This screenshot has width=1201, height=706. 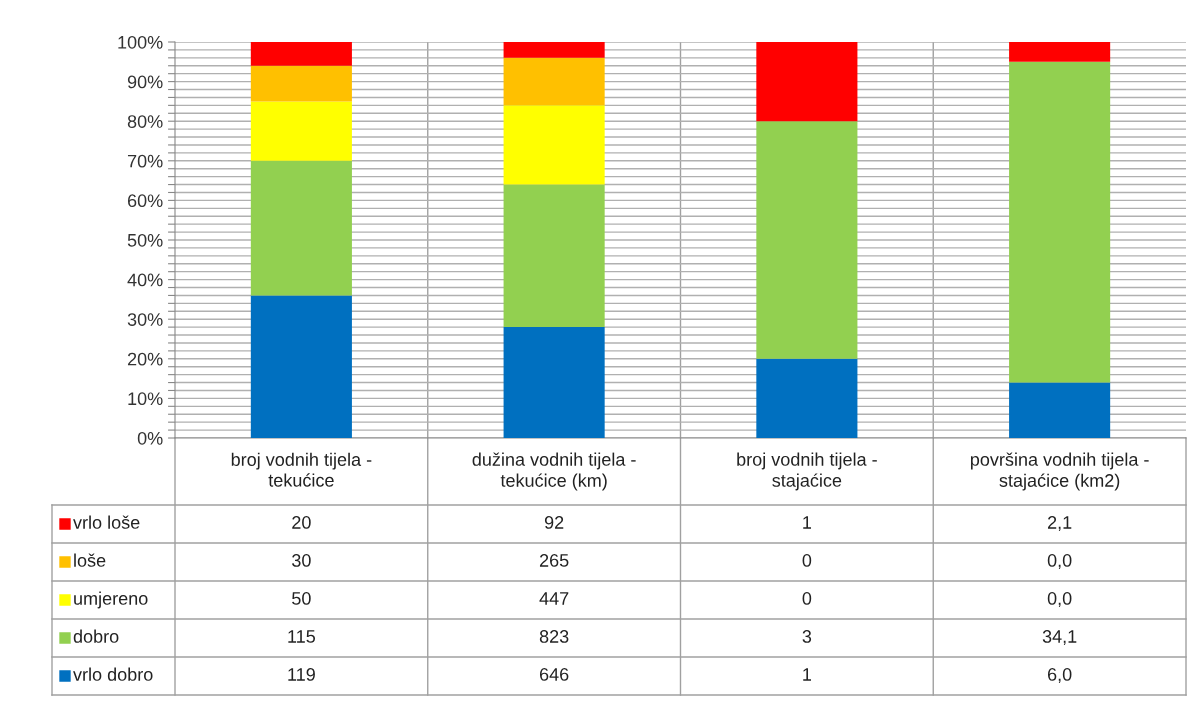 What do you see at coordinates (150, 438) in the screenshot?
I see `y-tick-label: 0%` at bounding box center [150, 438].